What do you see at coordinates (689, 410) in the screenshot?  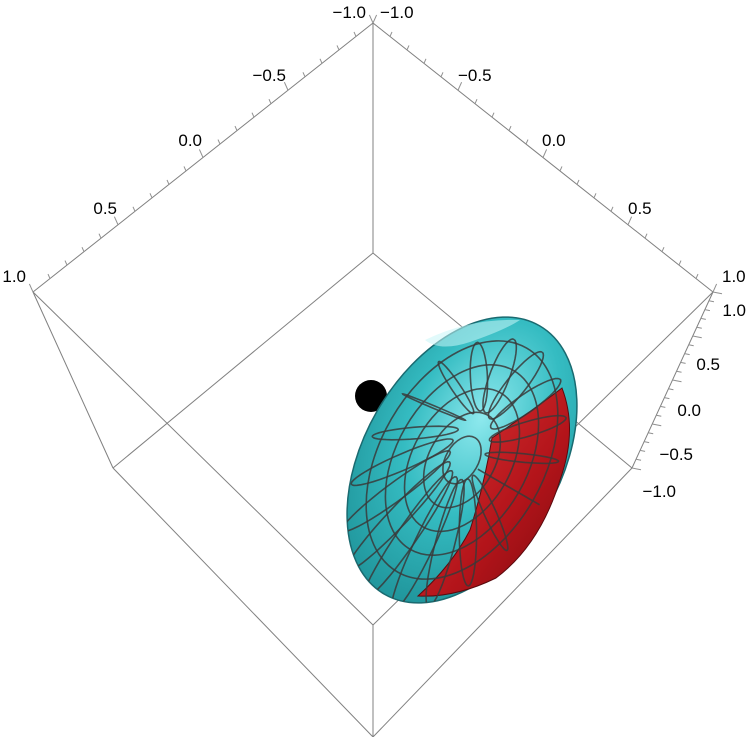 I see `vertical-axis-tick-label: 0.0` at bounding box center [689, 410].